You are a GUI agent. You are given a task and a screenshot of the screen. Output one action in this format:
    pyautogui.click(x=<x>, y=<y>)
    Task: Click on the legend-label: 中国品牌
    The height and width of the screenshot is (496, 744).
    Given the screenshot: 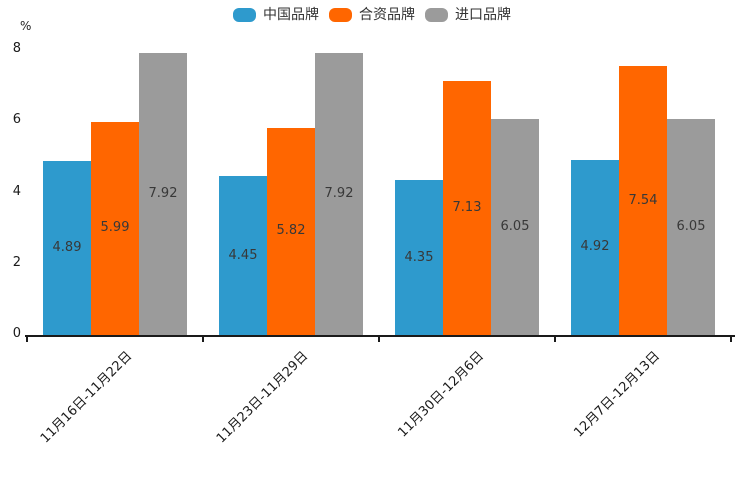 What is the action you would take?
    pyautogui.click(x=291, y=15)
    